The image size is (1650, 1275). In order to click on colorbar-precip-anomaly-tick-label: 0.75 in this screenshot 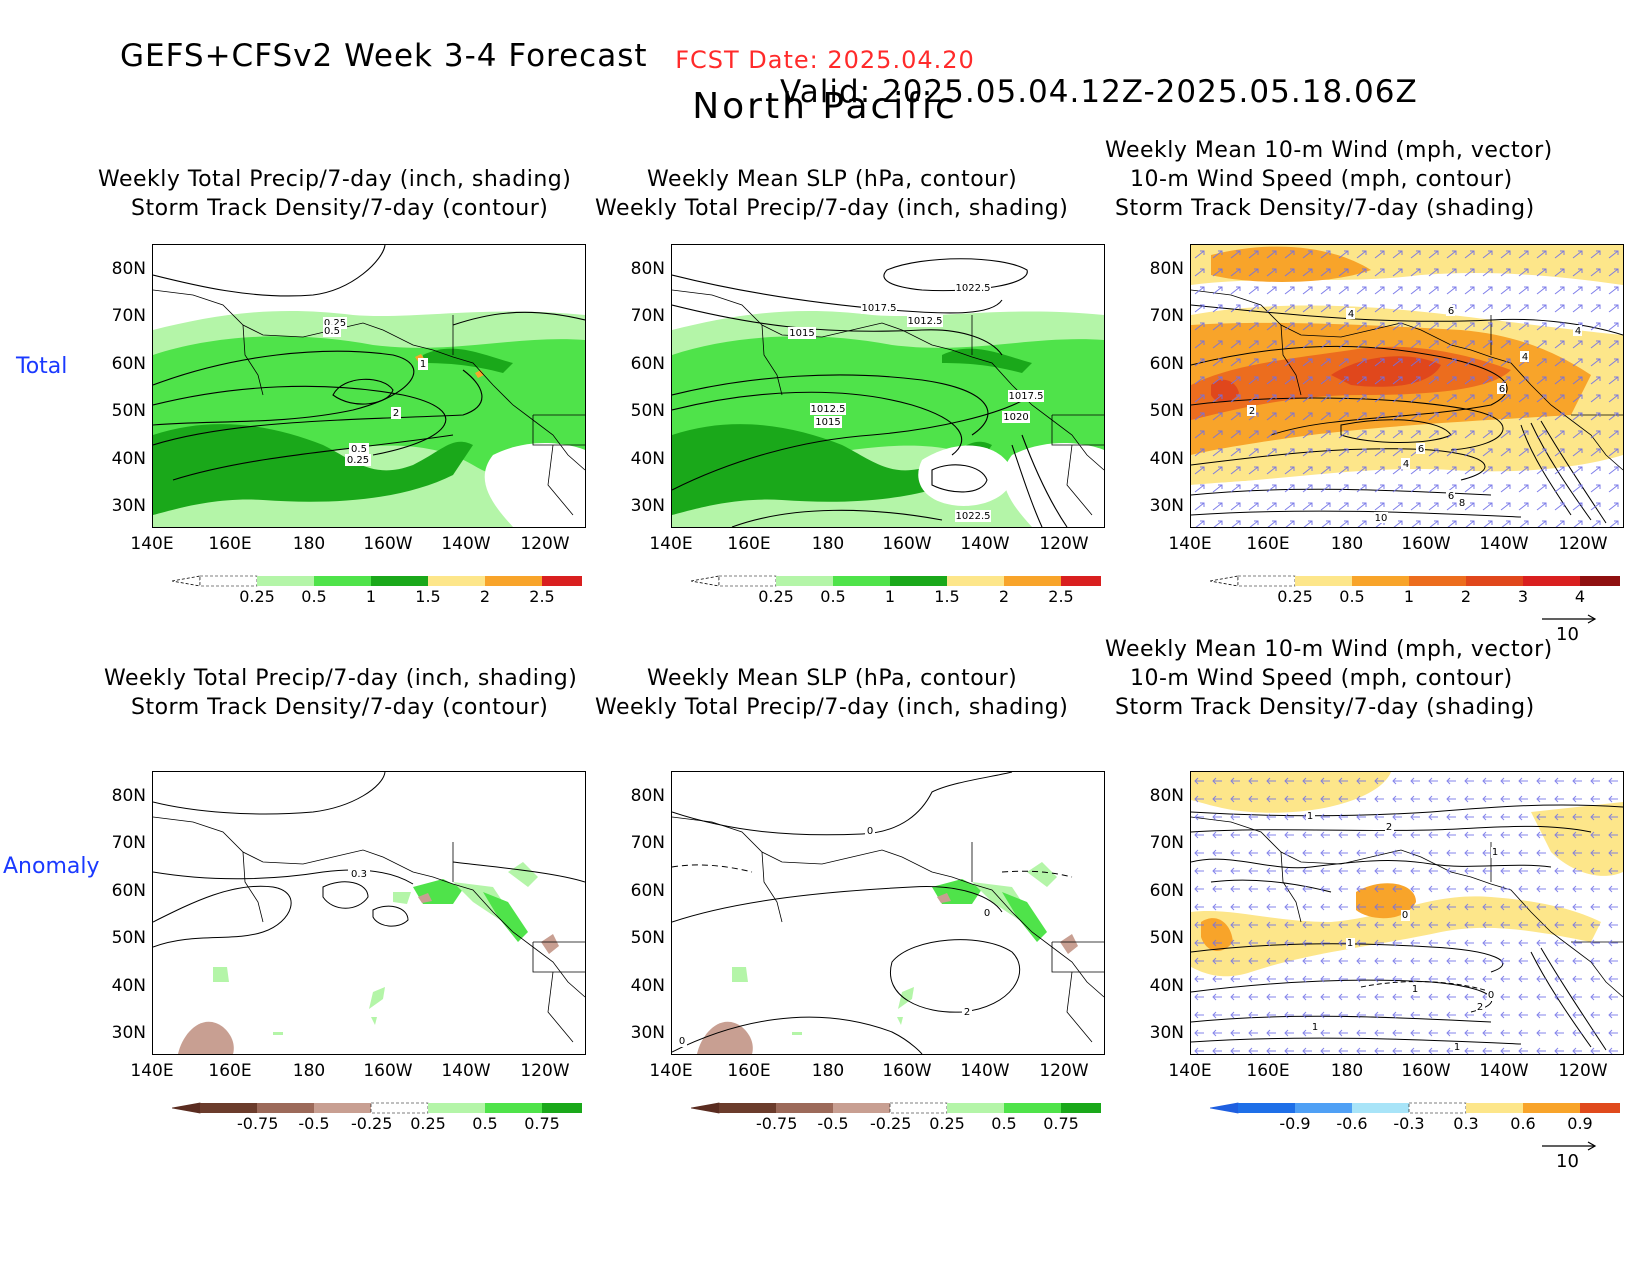, I will do `click(542, 1123)`.